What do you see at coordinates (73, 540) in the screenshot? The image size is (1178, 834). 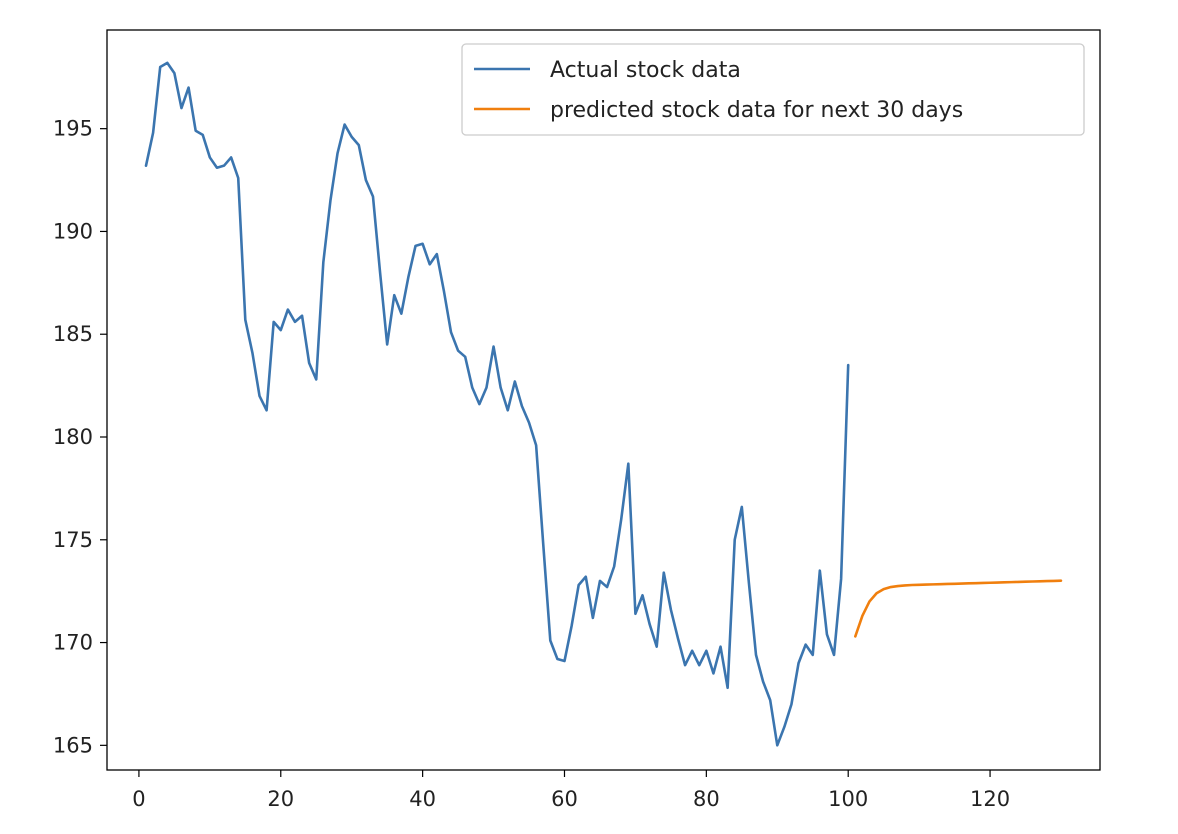 I see `y-tick-label: 175` at bounding box center [73, 540].